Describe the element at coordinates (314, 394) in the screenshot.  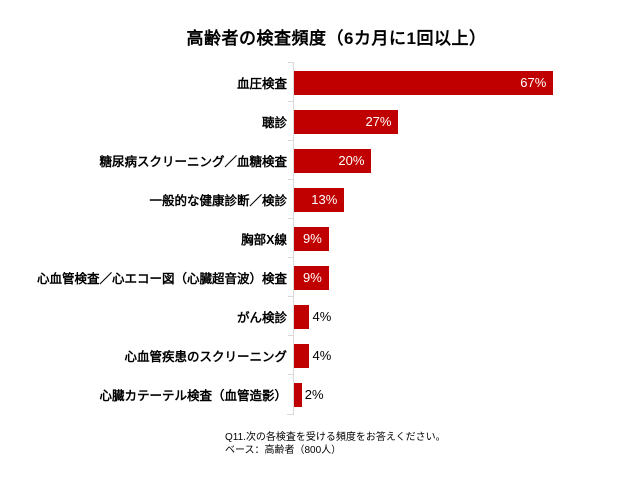
I see `value-label: 2%` at that location.